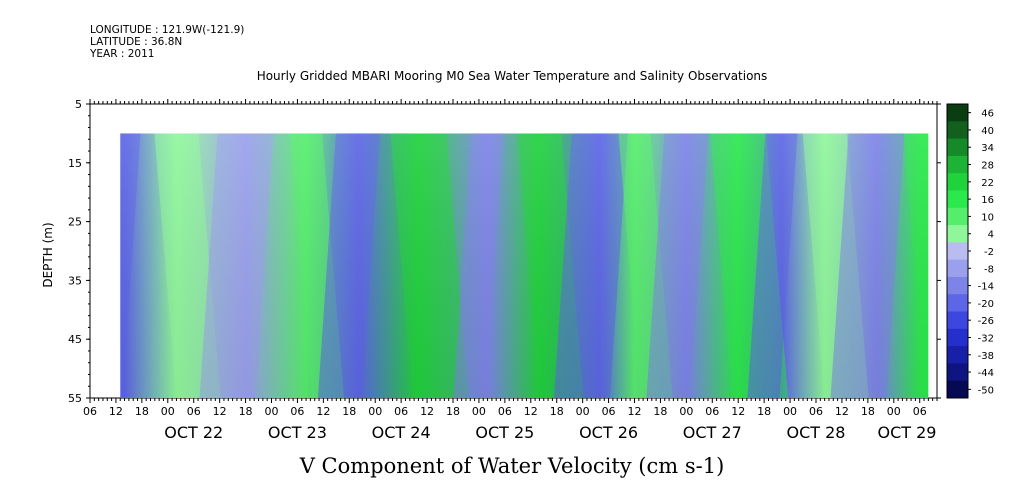 This screenshot has height=504, width=1009. What do you see at coordinates (297, 432) in the screenshot?
I see `x-day-label: OCT 23` at bounding box center [297, 432].